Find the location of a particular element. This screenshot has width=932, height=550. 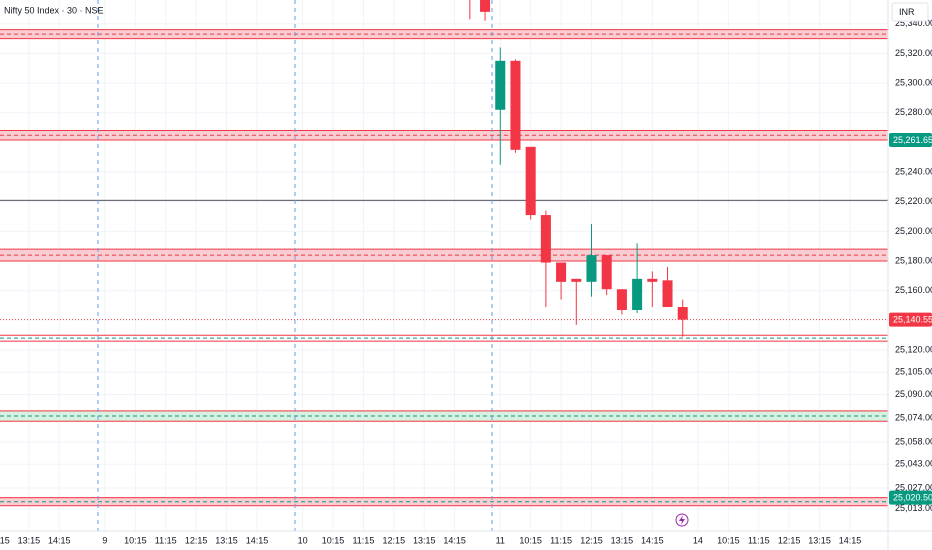

chart-title: Nifty 50 Index · 30 · NSE is located at coordinates (54, 10).